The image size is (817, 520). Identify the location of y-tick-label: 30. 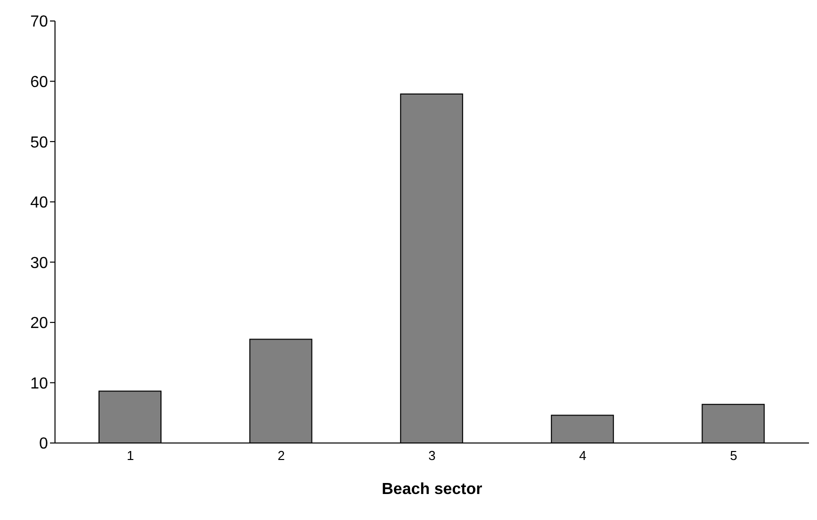
(39, 263).